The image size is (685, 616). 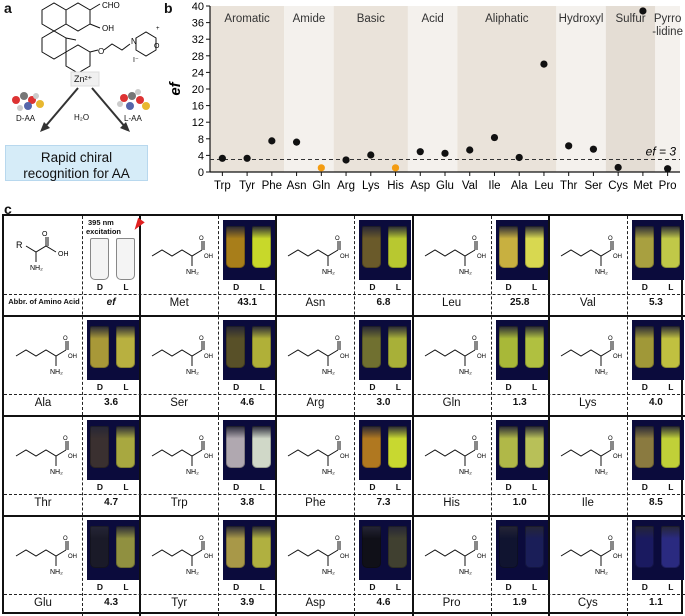 What do you see at coordinates (631, 19) in the screenshot?
I see `group-label: Sulfur` at bounding box center [631, 19].